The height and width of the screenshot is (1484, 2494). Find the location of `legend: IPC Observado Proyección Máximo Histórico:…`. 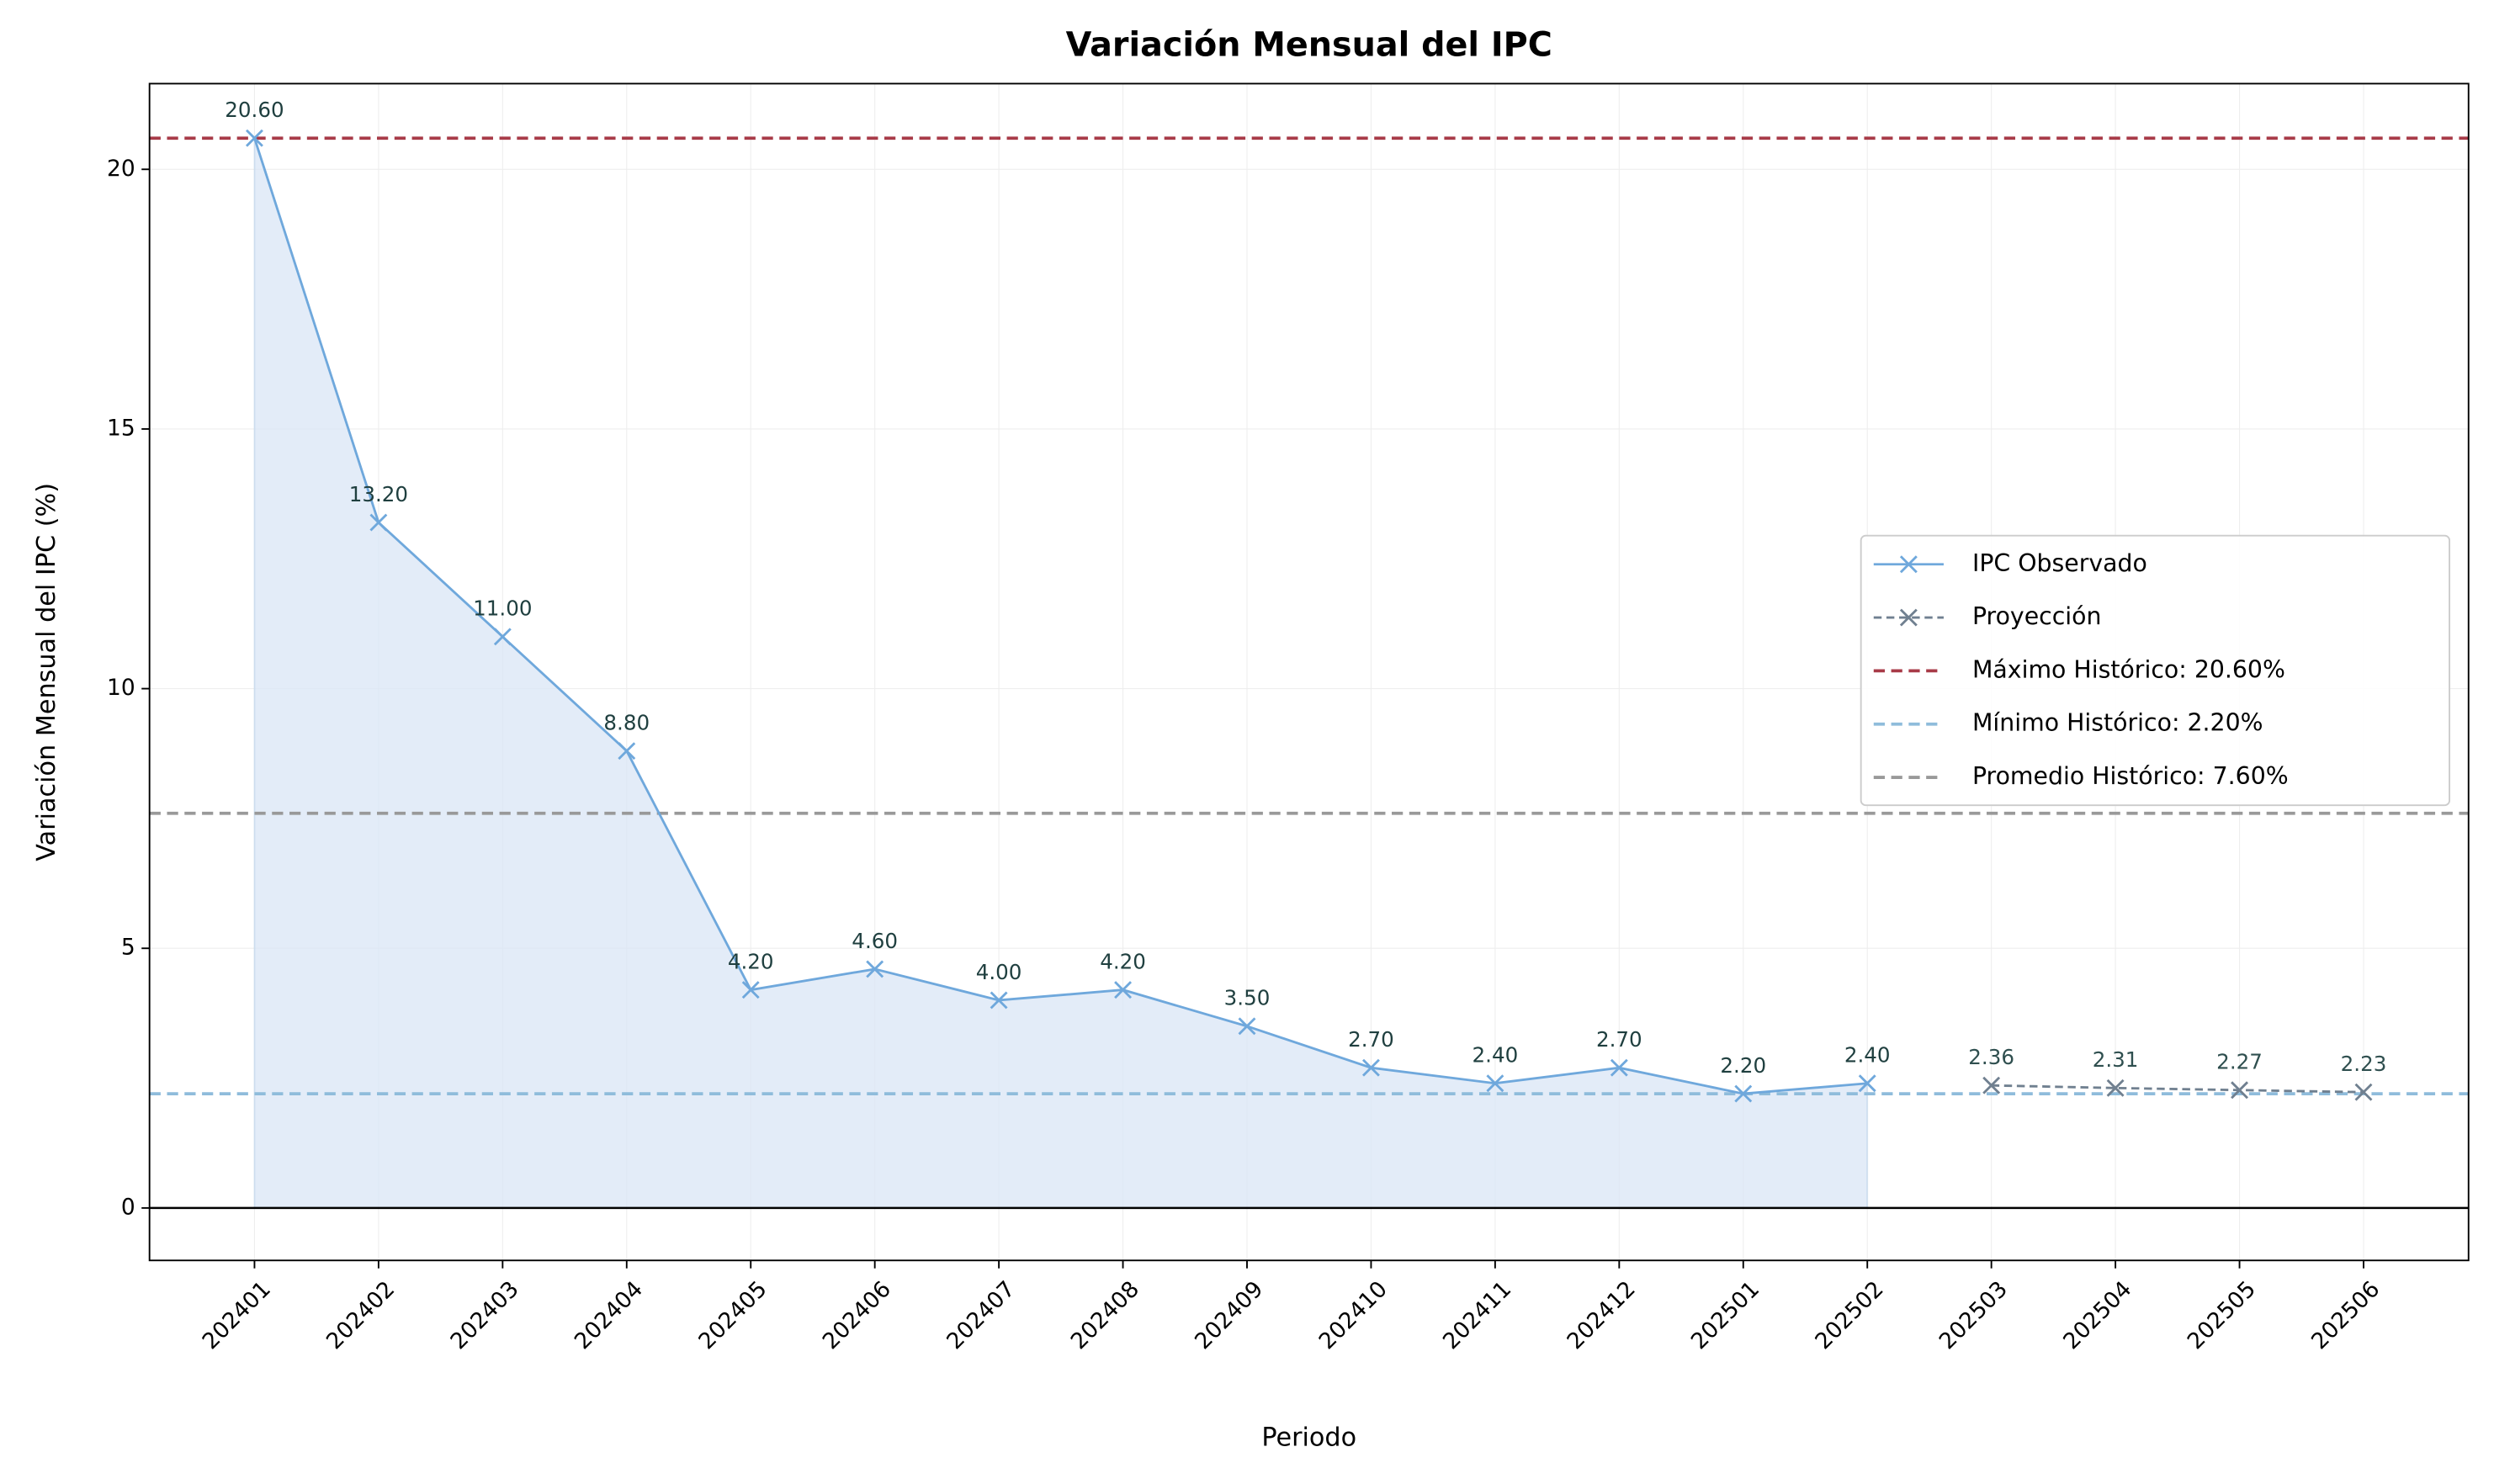

legend: IPC Observado Proyección Máximo Histórico:… is located at coordinates (2156, 670).